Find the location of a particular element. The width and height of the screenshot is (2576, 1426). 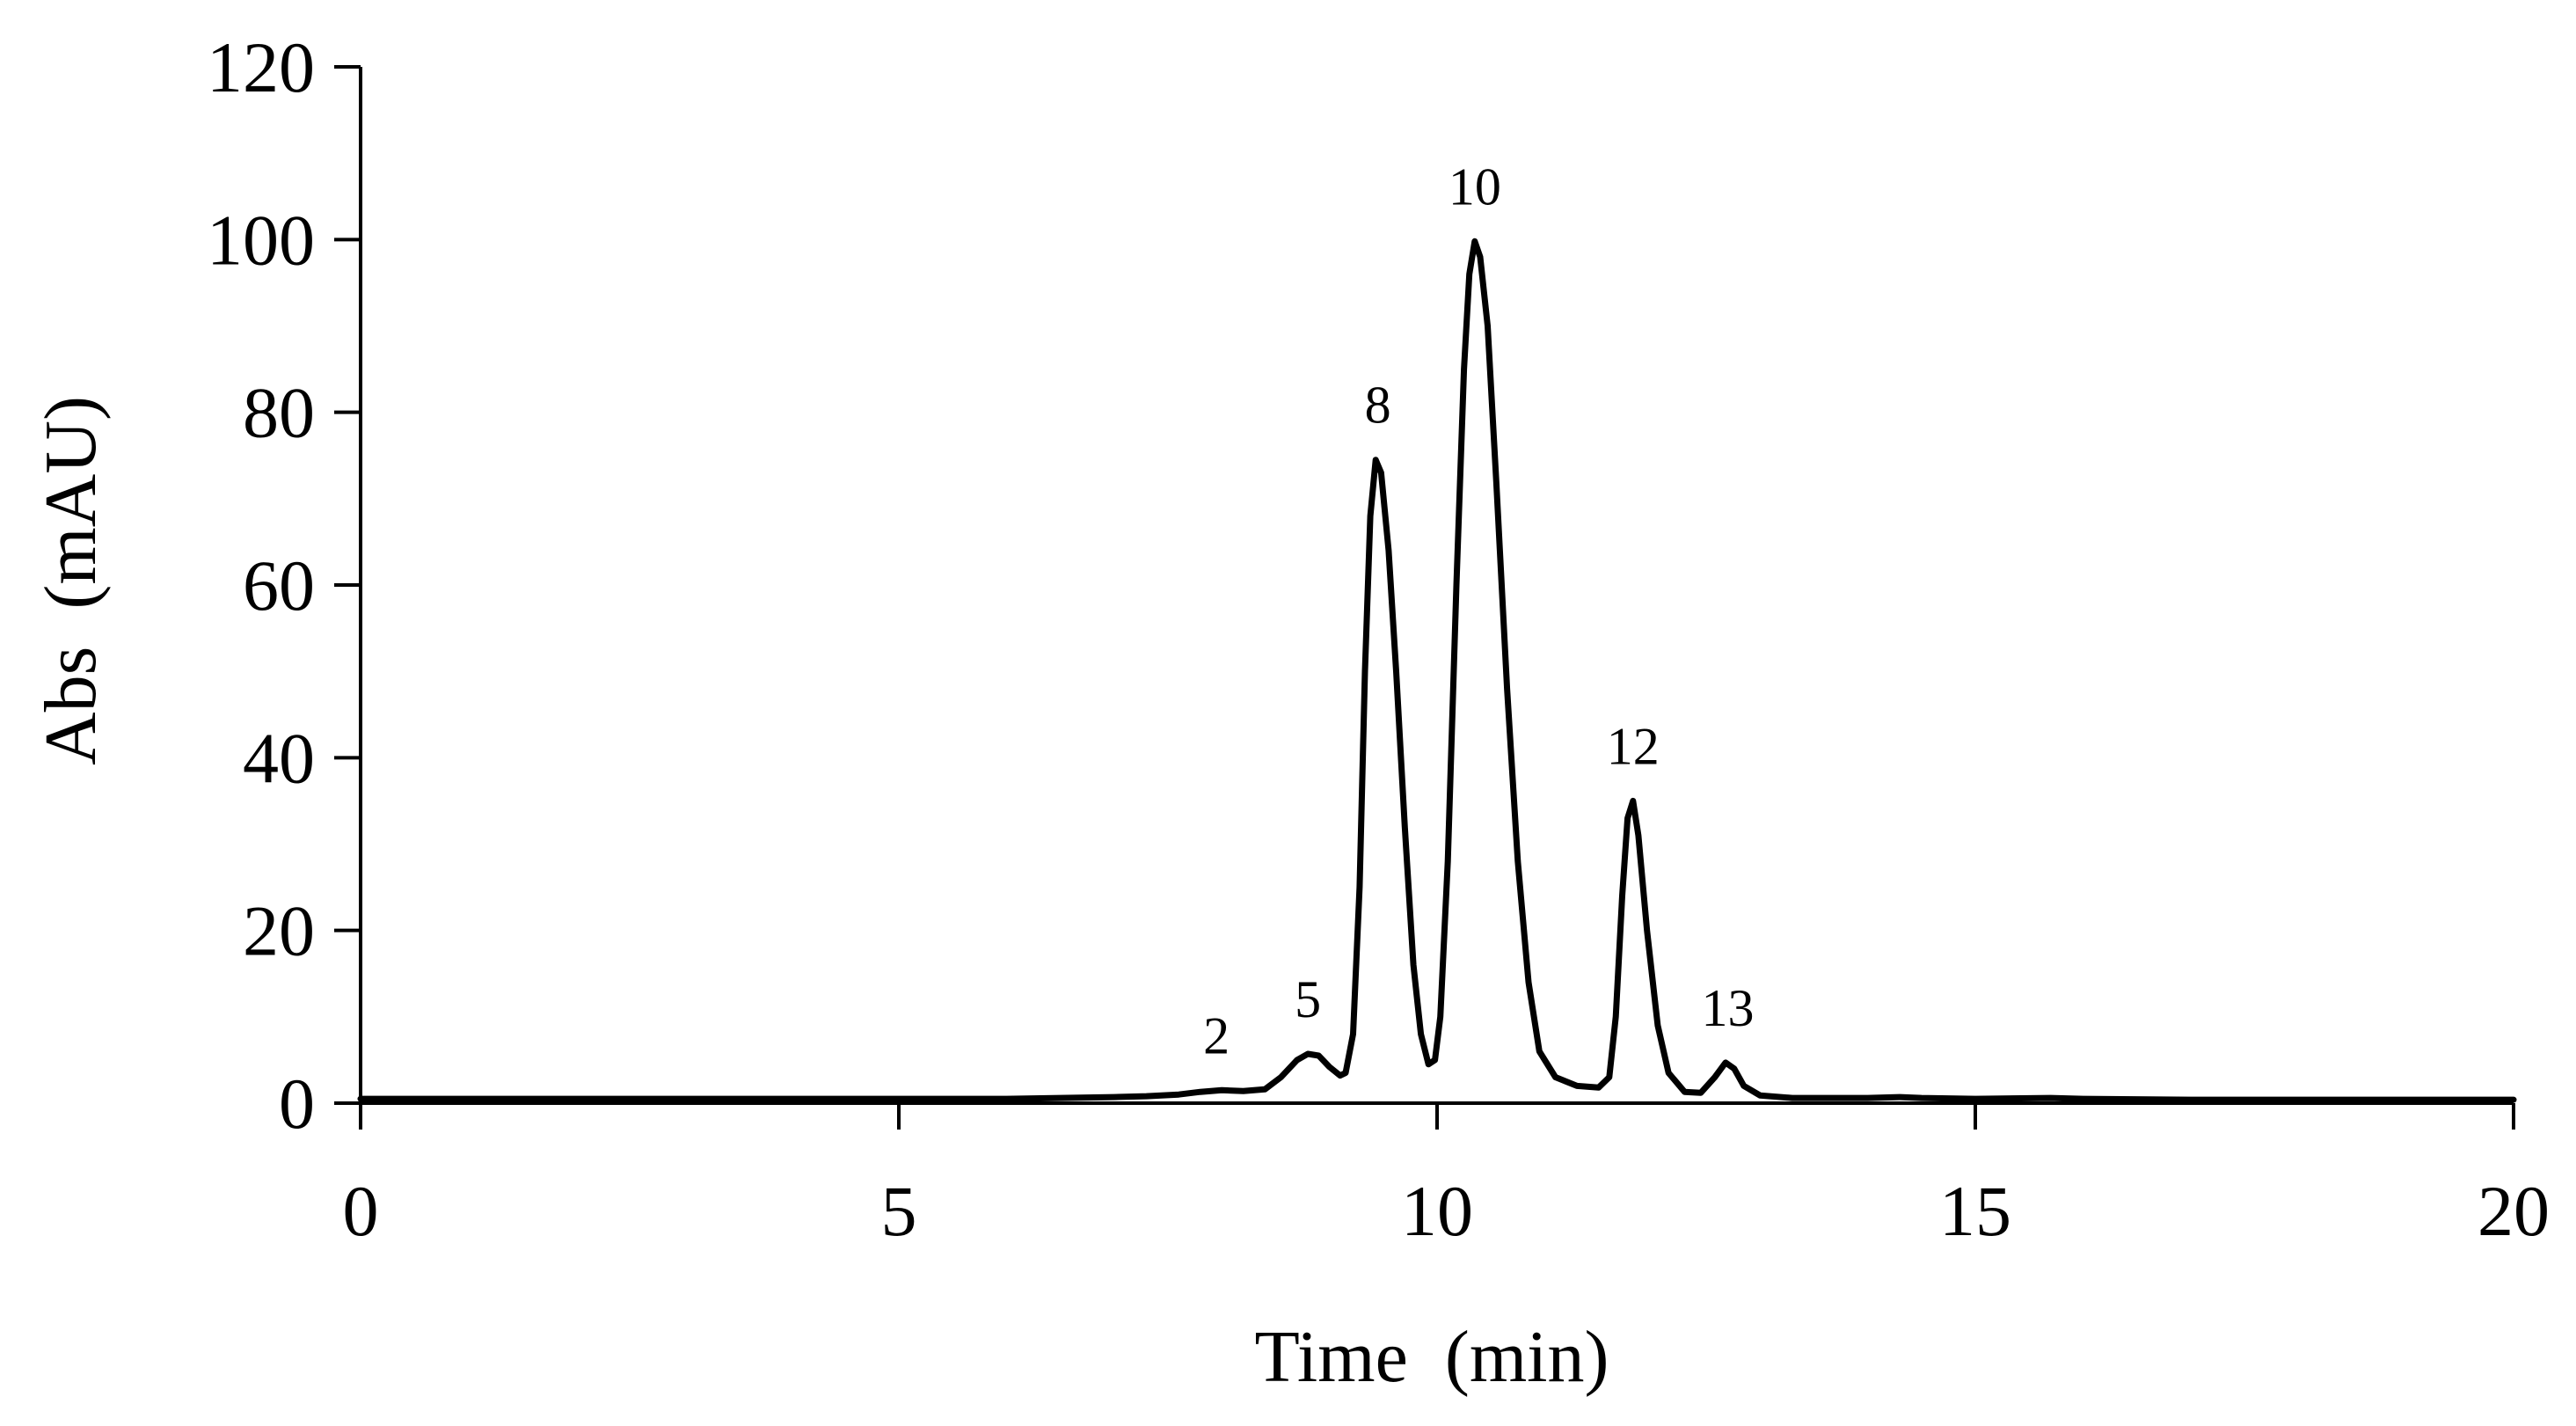

y-tick-label: 80 is located at coordinates (279, 413).